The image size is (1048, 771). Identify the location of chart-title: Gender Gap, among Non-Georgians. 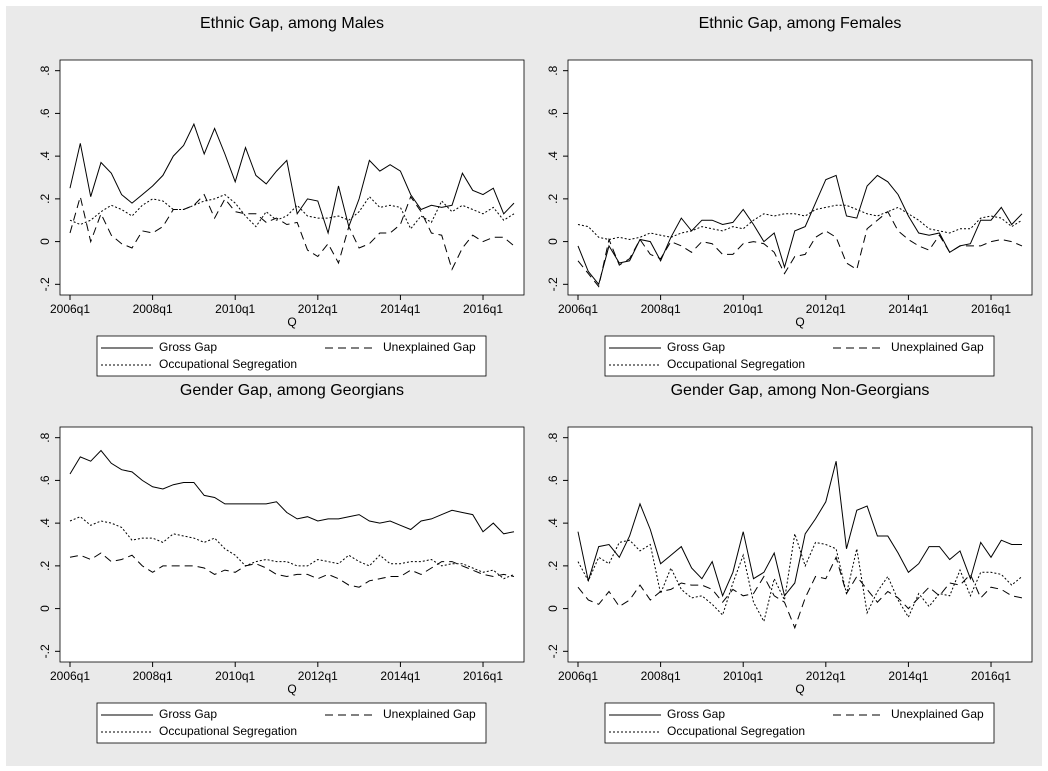
(800, 390).